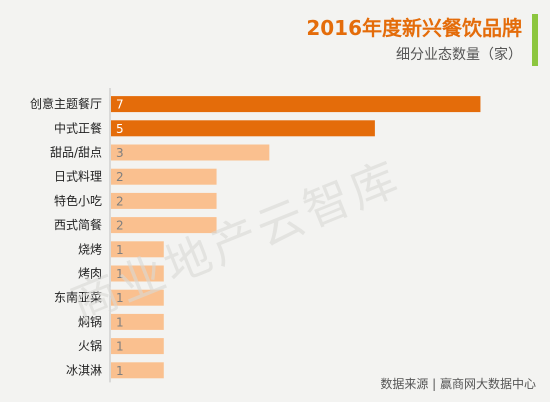  Describe the element at coordinates (120, 129) in the screenshot. I see `data-label: 5` at that location.